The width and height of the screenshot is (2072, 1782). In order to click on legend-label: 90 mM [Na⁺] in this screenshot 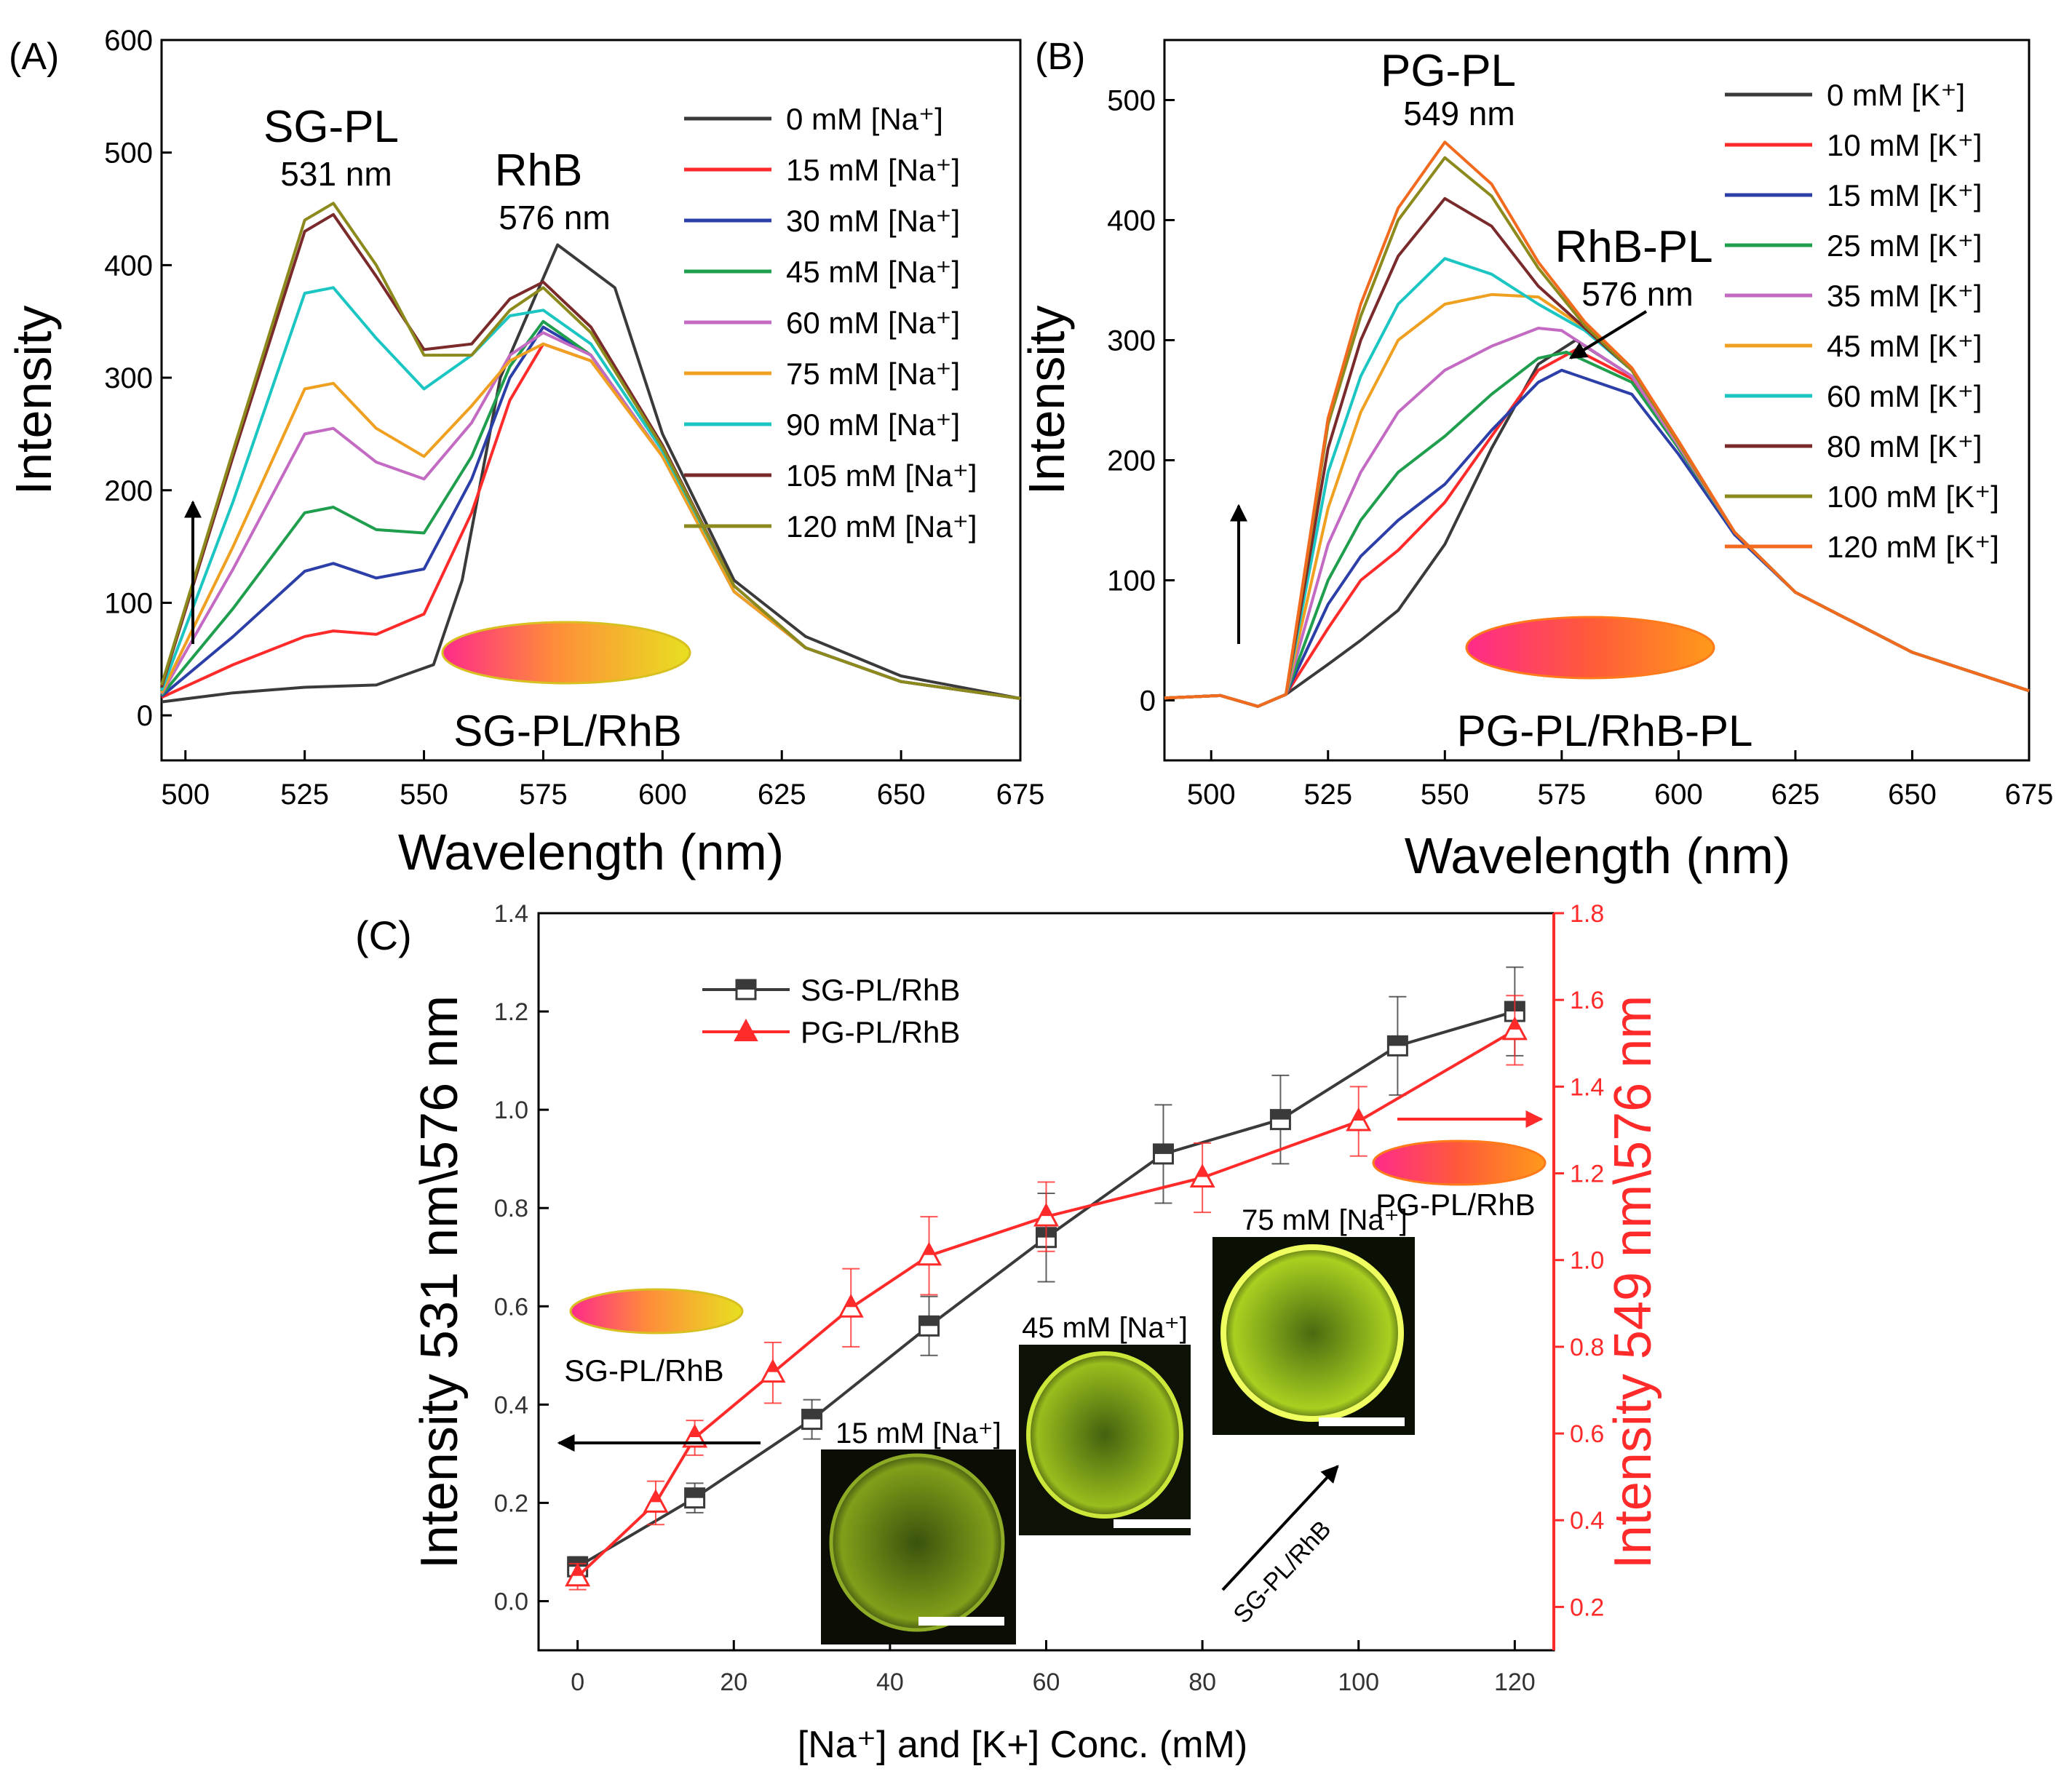, I will do `click(873, 424)`.